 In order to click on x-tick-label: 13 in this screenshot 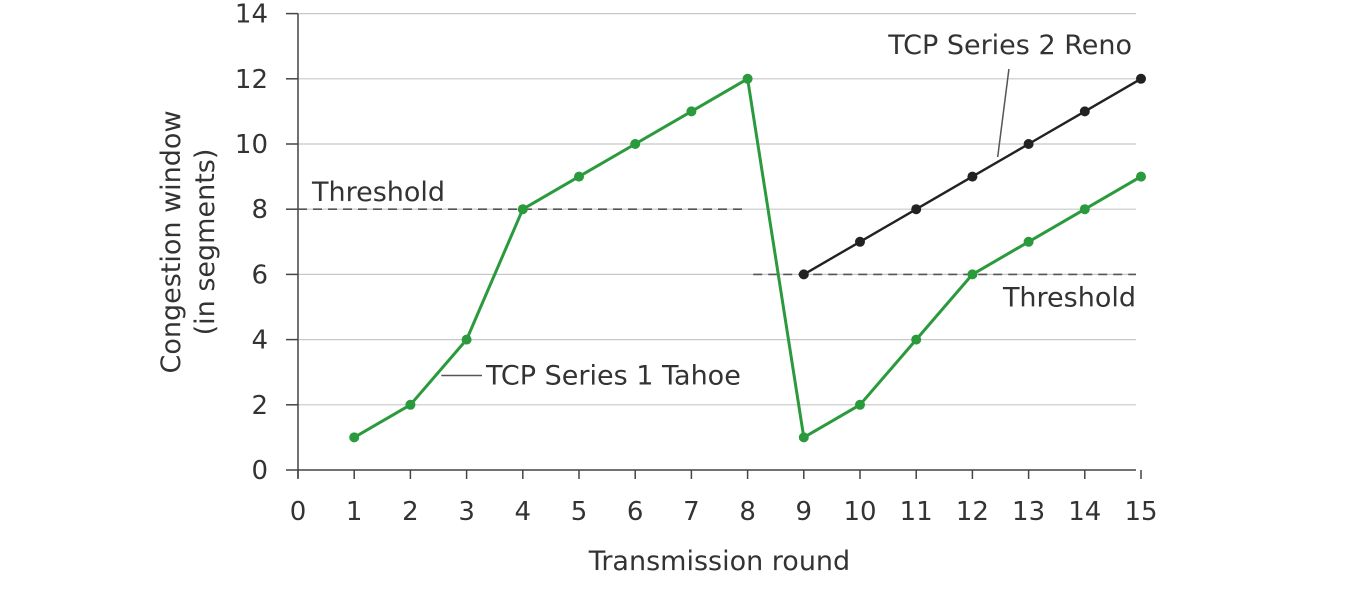, I will do `click(1028, 512)`.